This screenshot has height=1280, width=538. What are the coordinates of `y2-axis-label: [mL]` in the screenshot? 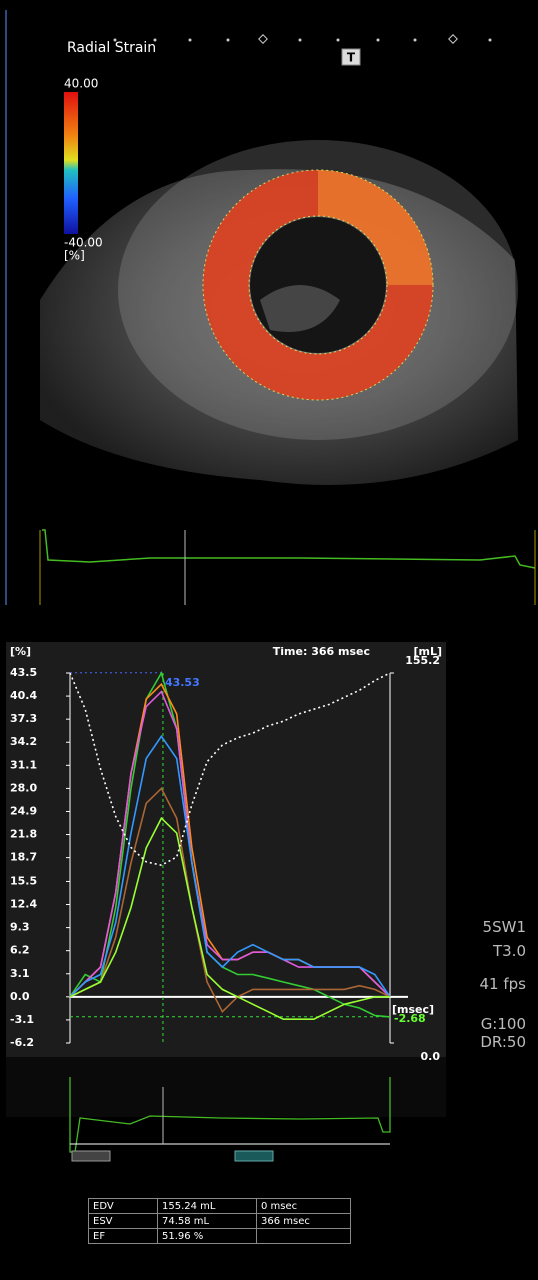 It's located at (427, 651).